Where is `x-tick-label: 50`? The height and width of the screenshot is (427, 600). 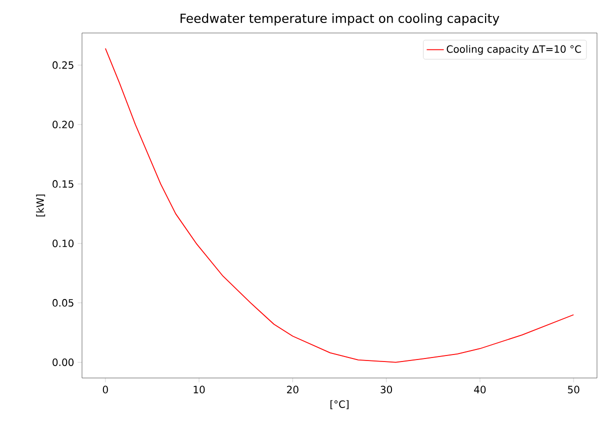 x-tick-label: 50 is located at coordinates (574, 390).